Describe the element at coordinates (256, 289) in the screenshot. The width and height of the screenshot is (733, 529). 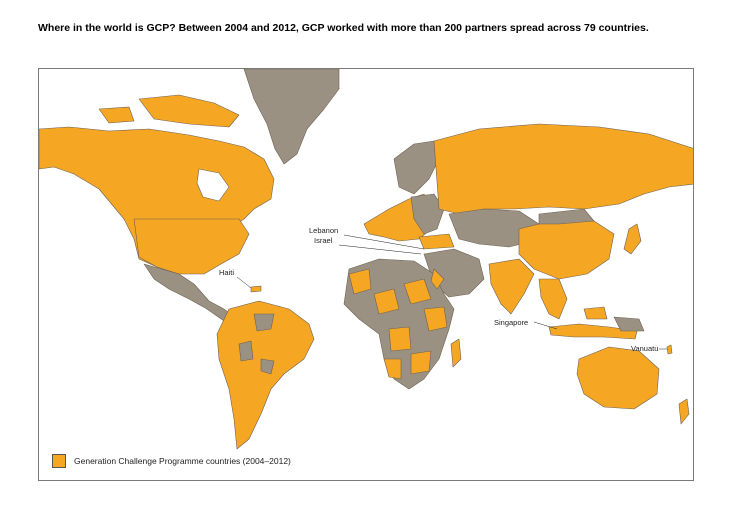
I see `haiti` at that location.